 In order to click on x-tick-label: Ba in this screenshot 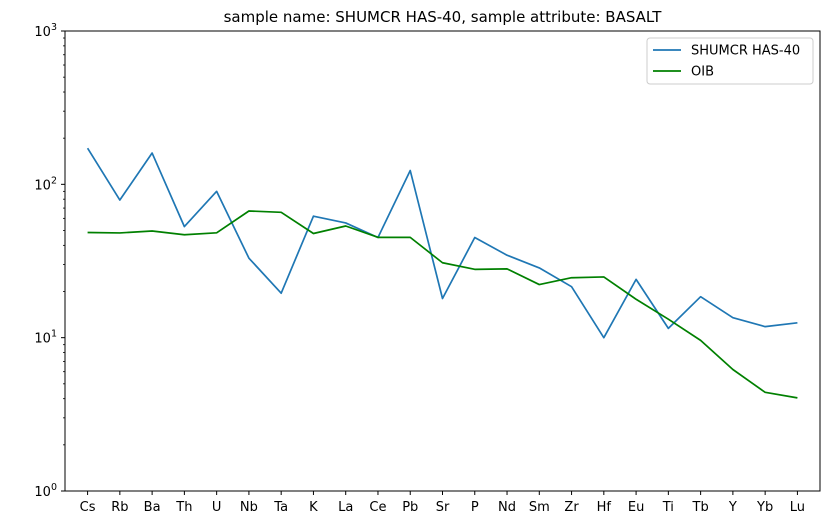, I will do `click(152, 507)`.